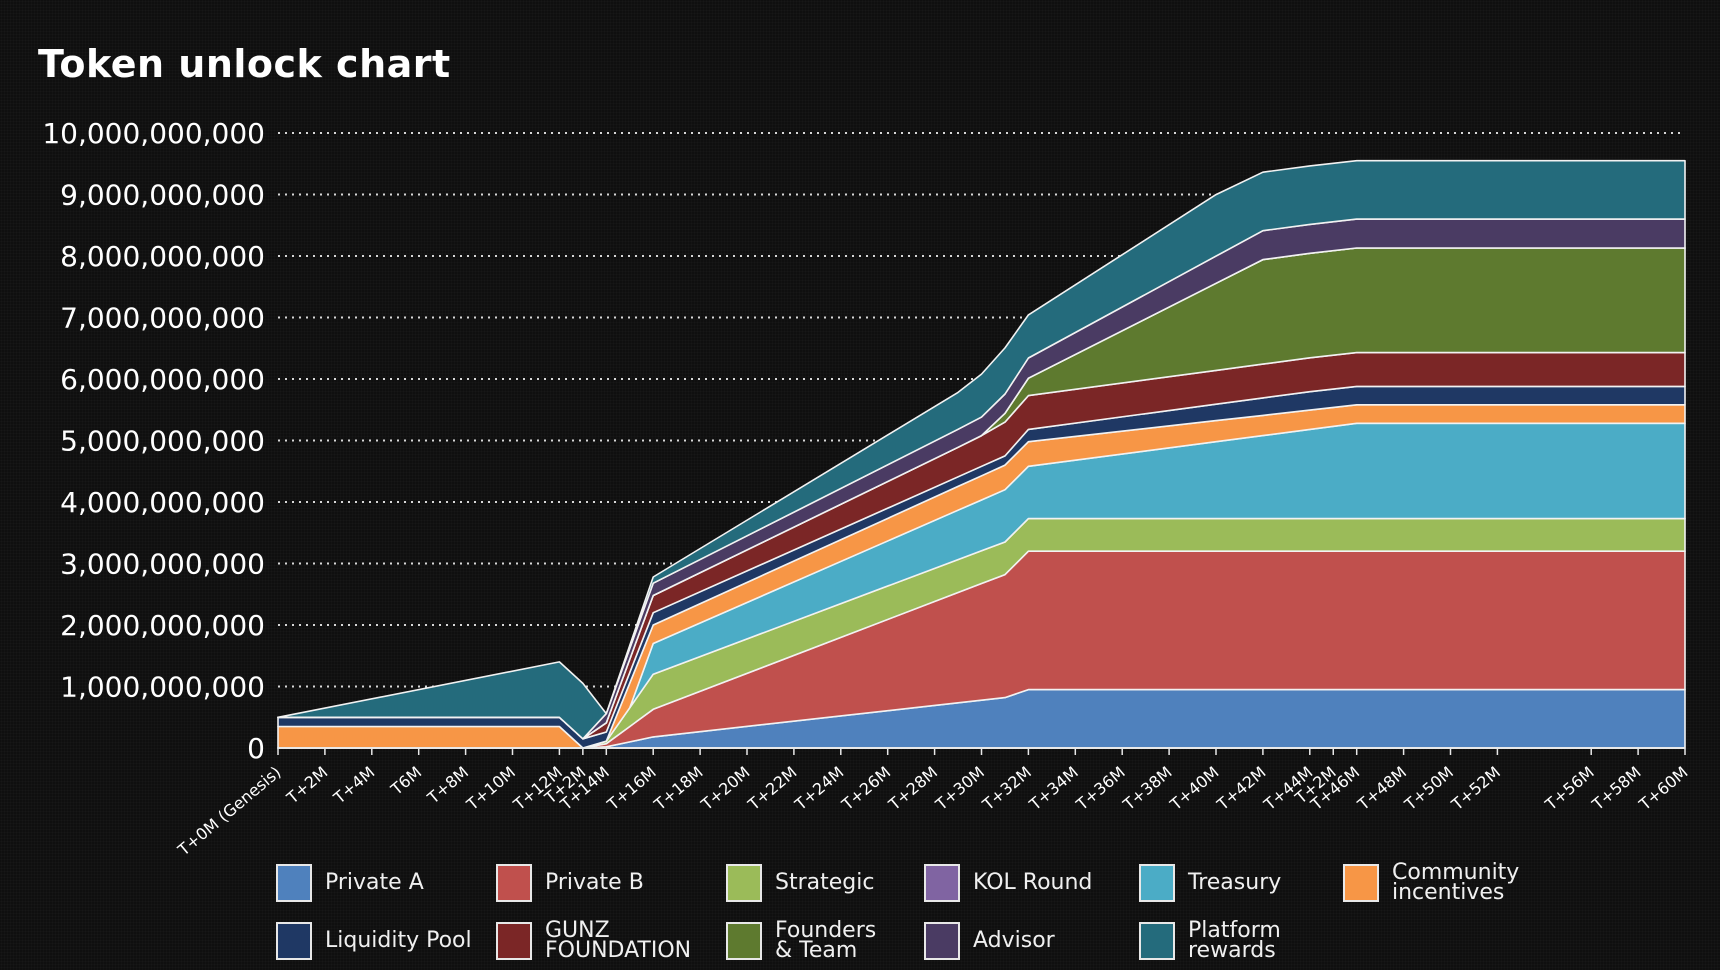  Describe the element at coordinates (162, 625) in the screenshot. I see `y-tick-label: 2,000,000,000` at that location.